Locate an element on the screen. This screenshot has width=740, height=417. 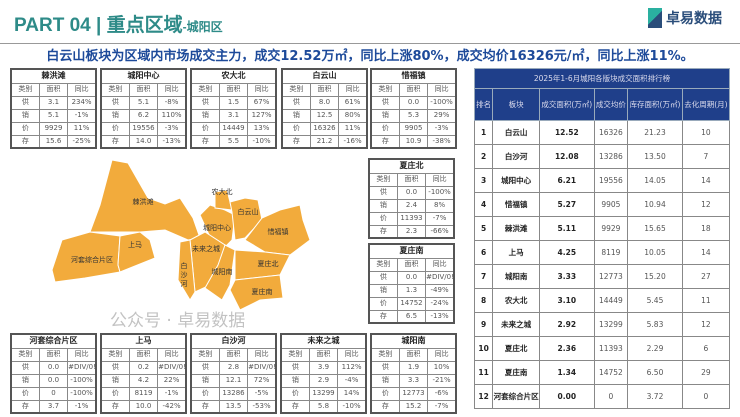
yoy-cell: 11% is located at coordinates (353, 128).